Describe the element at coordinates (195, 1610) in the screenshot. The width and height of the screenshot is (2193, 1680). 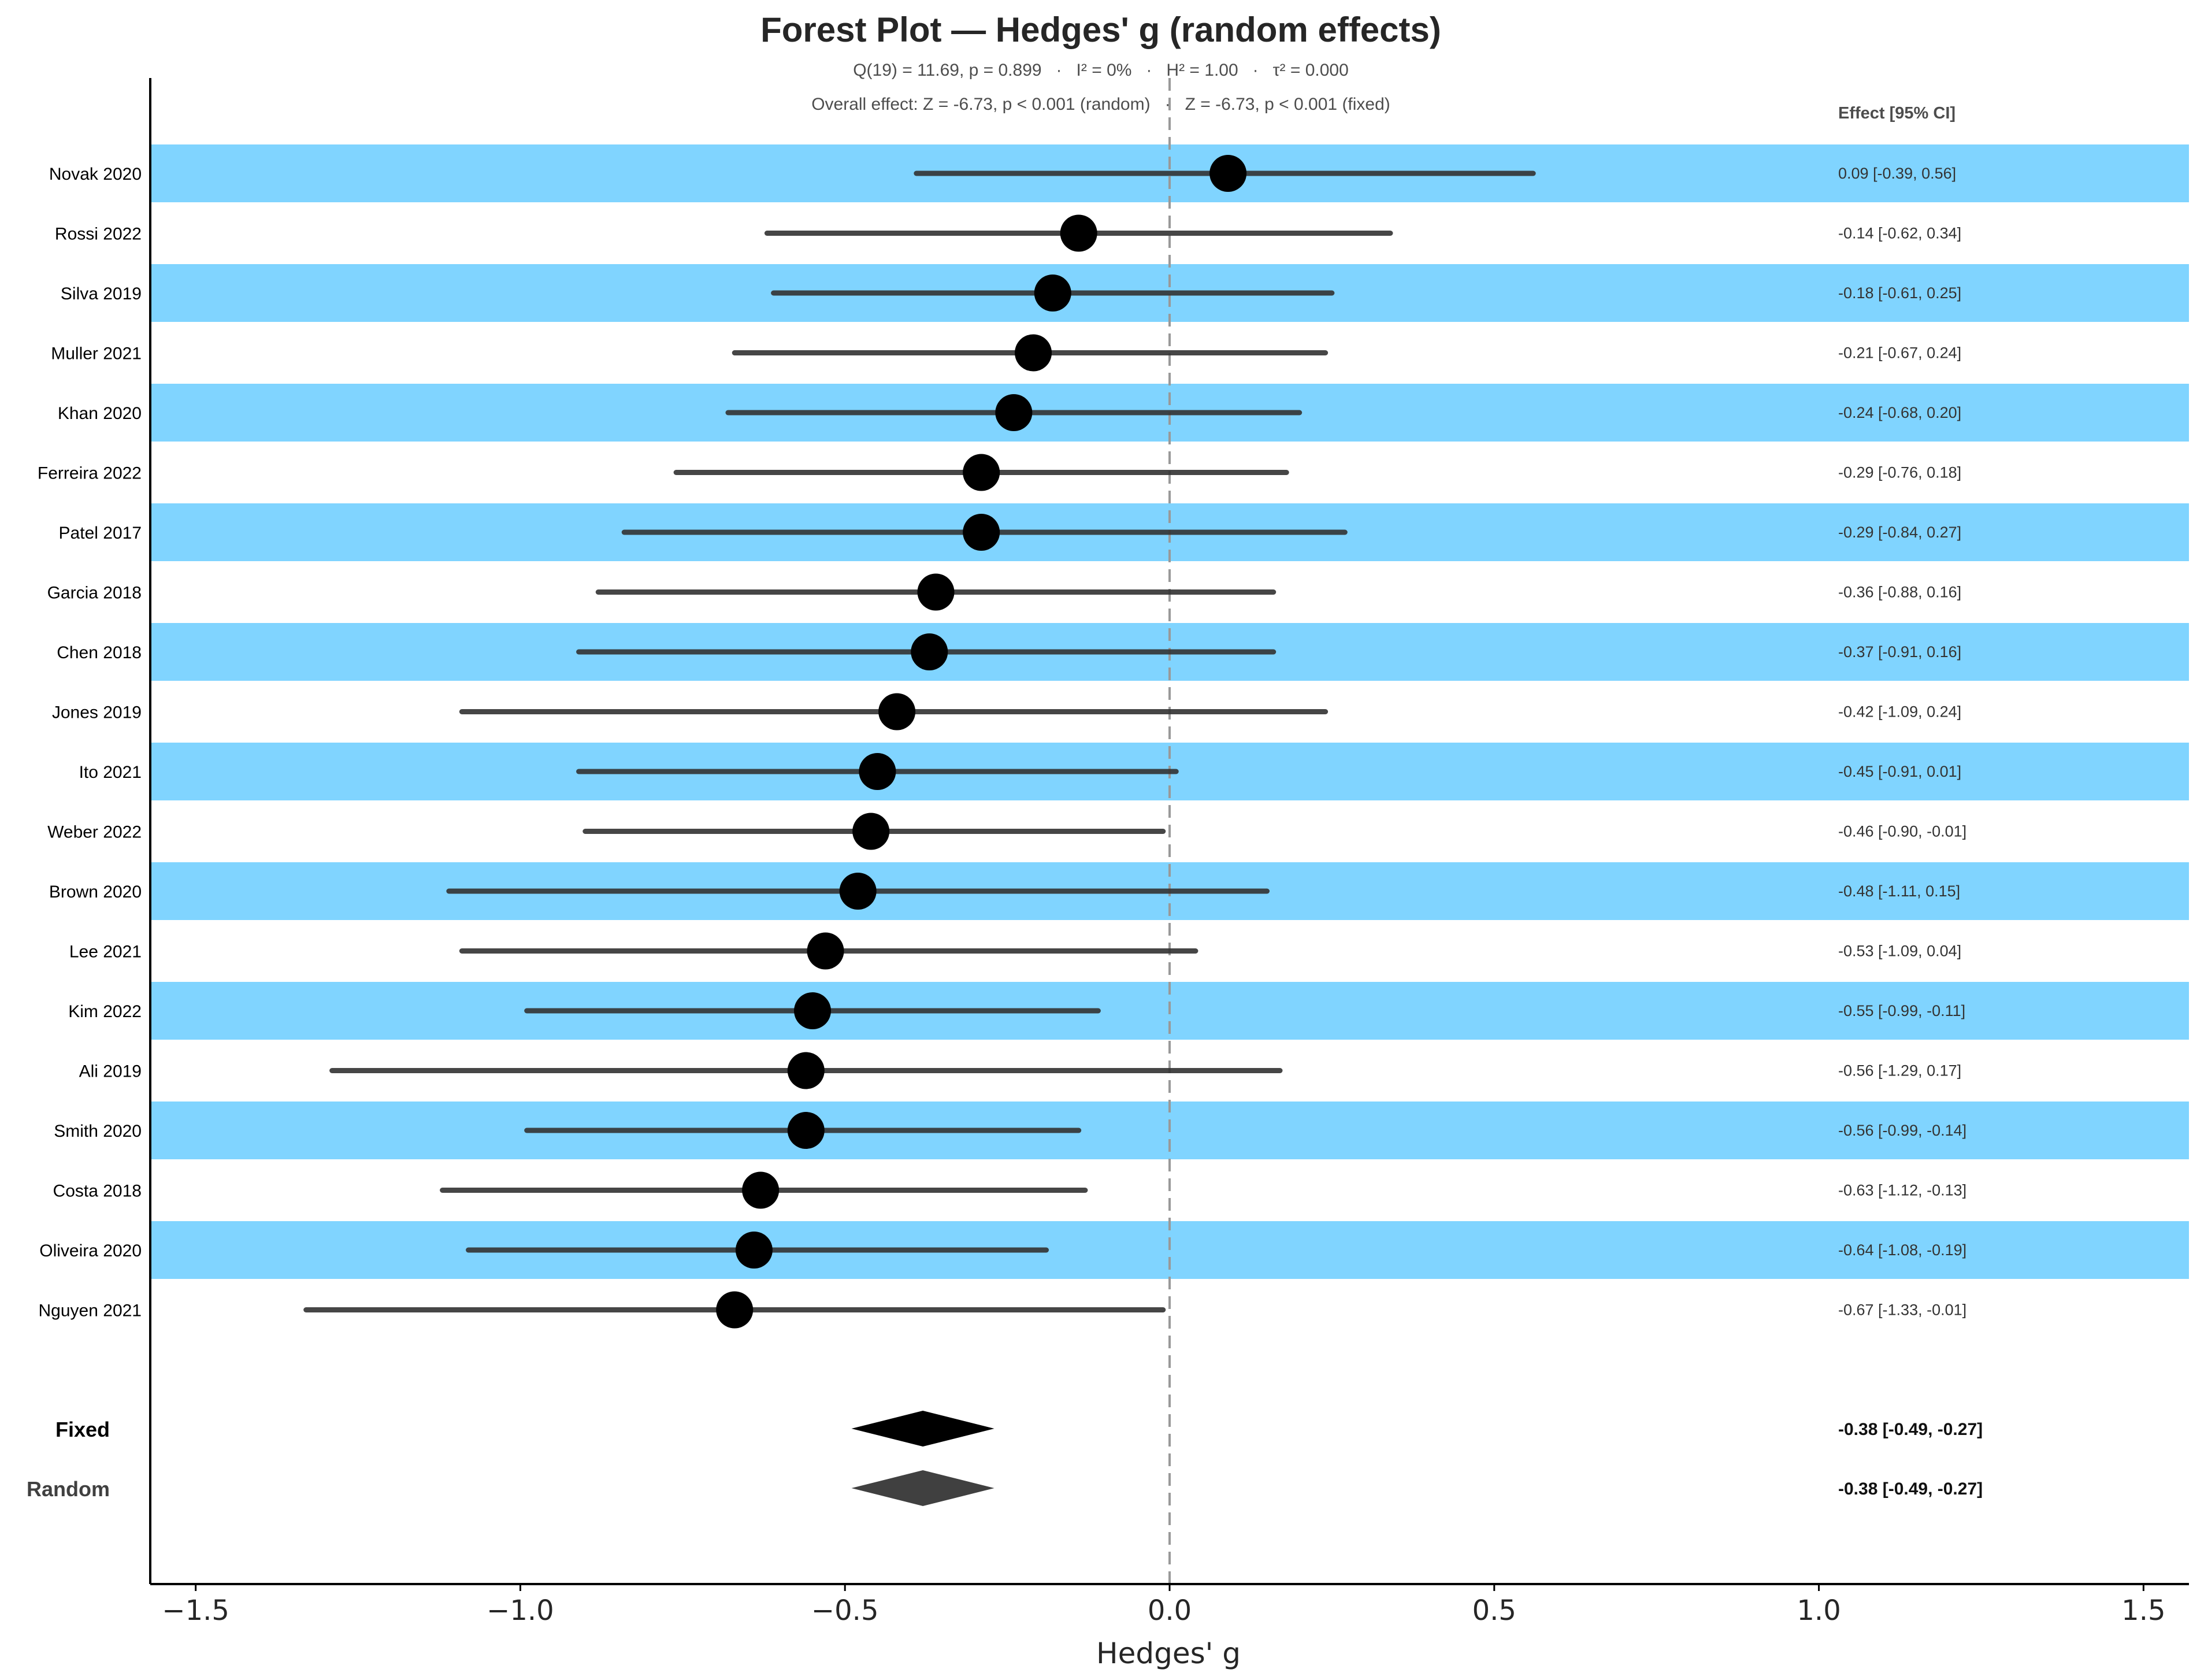
I see `x-tick-label: −1.5` at that location.